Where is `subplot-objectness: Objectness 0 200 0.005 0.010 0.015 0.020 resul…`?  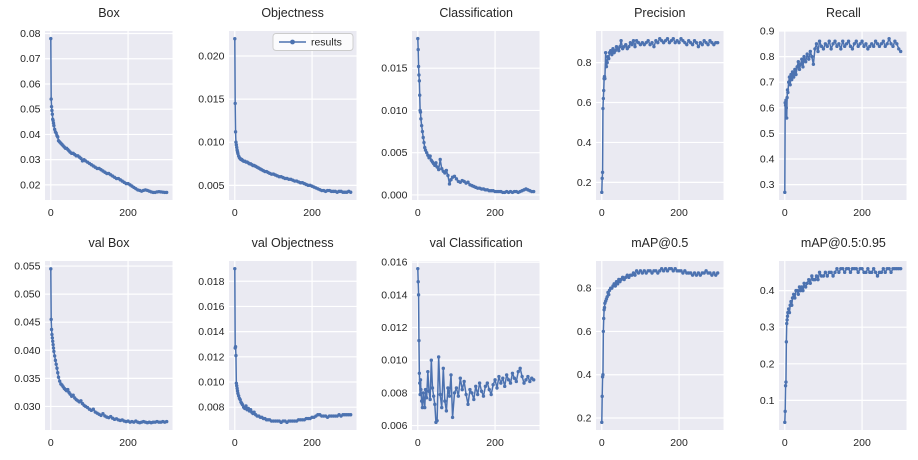 subplot-objectness: Objectness 0 200 0.005 0.010 0.015 0.020 resul… is located at coordinates (276, 115).